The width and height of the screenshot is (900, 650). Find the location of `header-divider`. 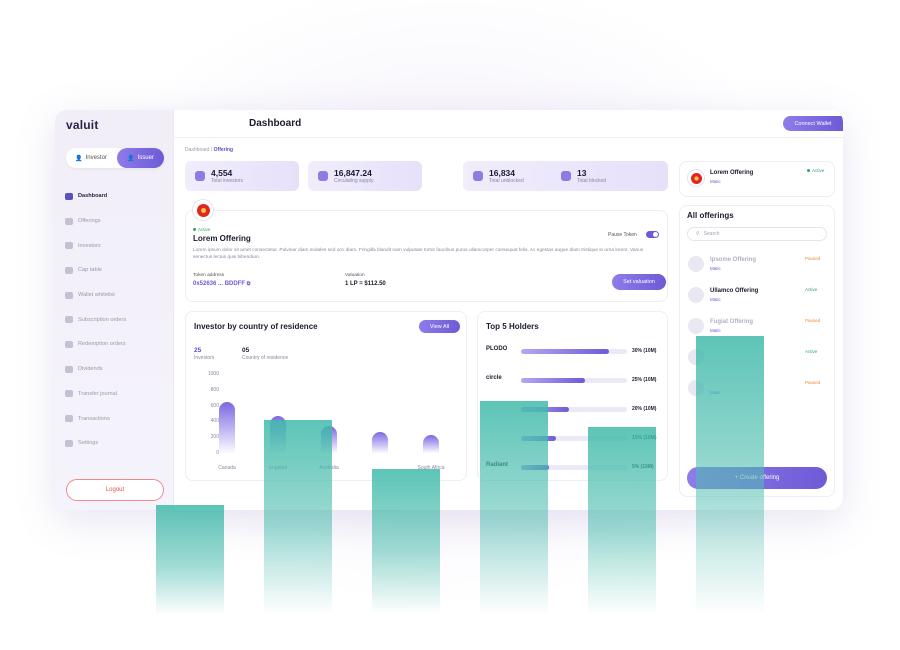

header-divider is located at coordinates (508, 137).